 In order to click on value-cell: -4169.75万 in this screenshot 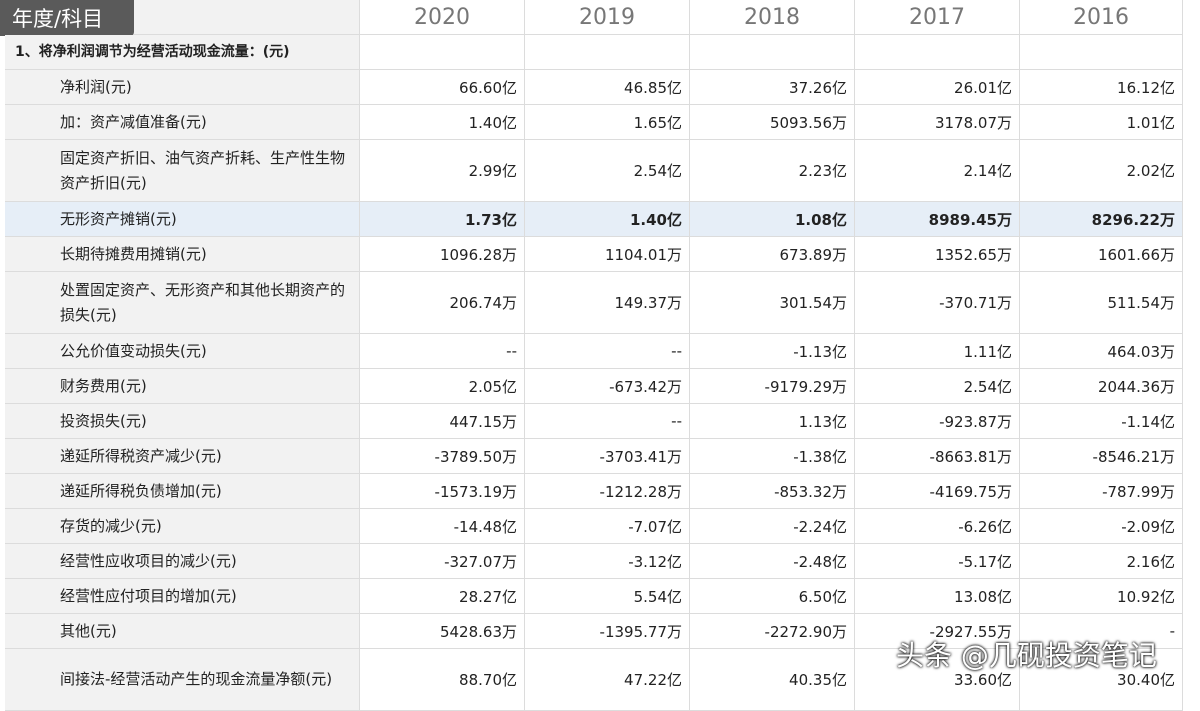, I will do `click(937, 491)`.